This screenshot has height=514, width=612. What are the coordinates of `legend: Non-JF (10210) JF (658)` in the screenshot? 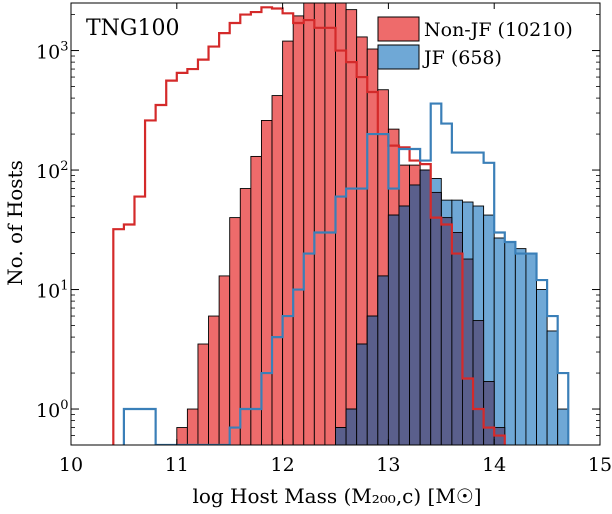 It's located at (475, 43).